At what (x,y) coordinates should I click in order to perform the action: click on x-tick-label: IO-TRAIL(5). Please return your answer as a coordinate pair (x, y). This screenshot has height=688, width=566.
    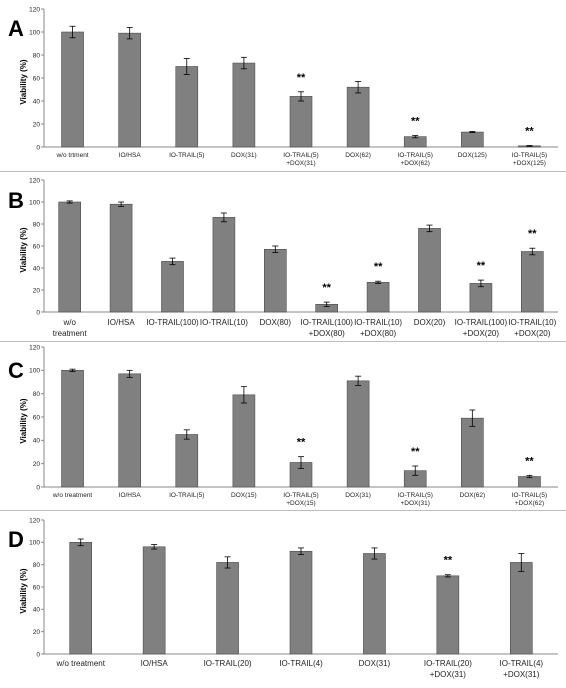
    Looking at the image, I should click on (186, 495).